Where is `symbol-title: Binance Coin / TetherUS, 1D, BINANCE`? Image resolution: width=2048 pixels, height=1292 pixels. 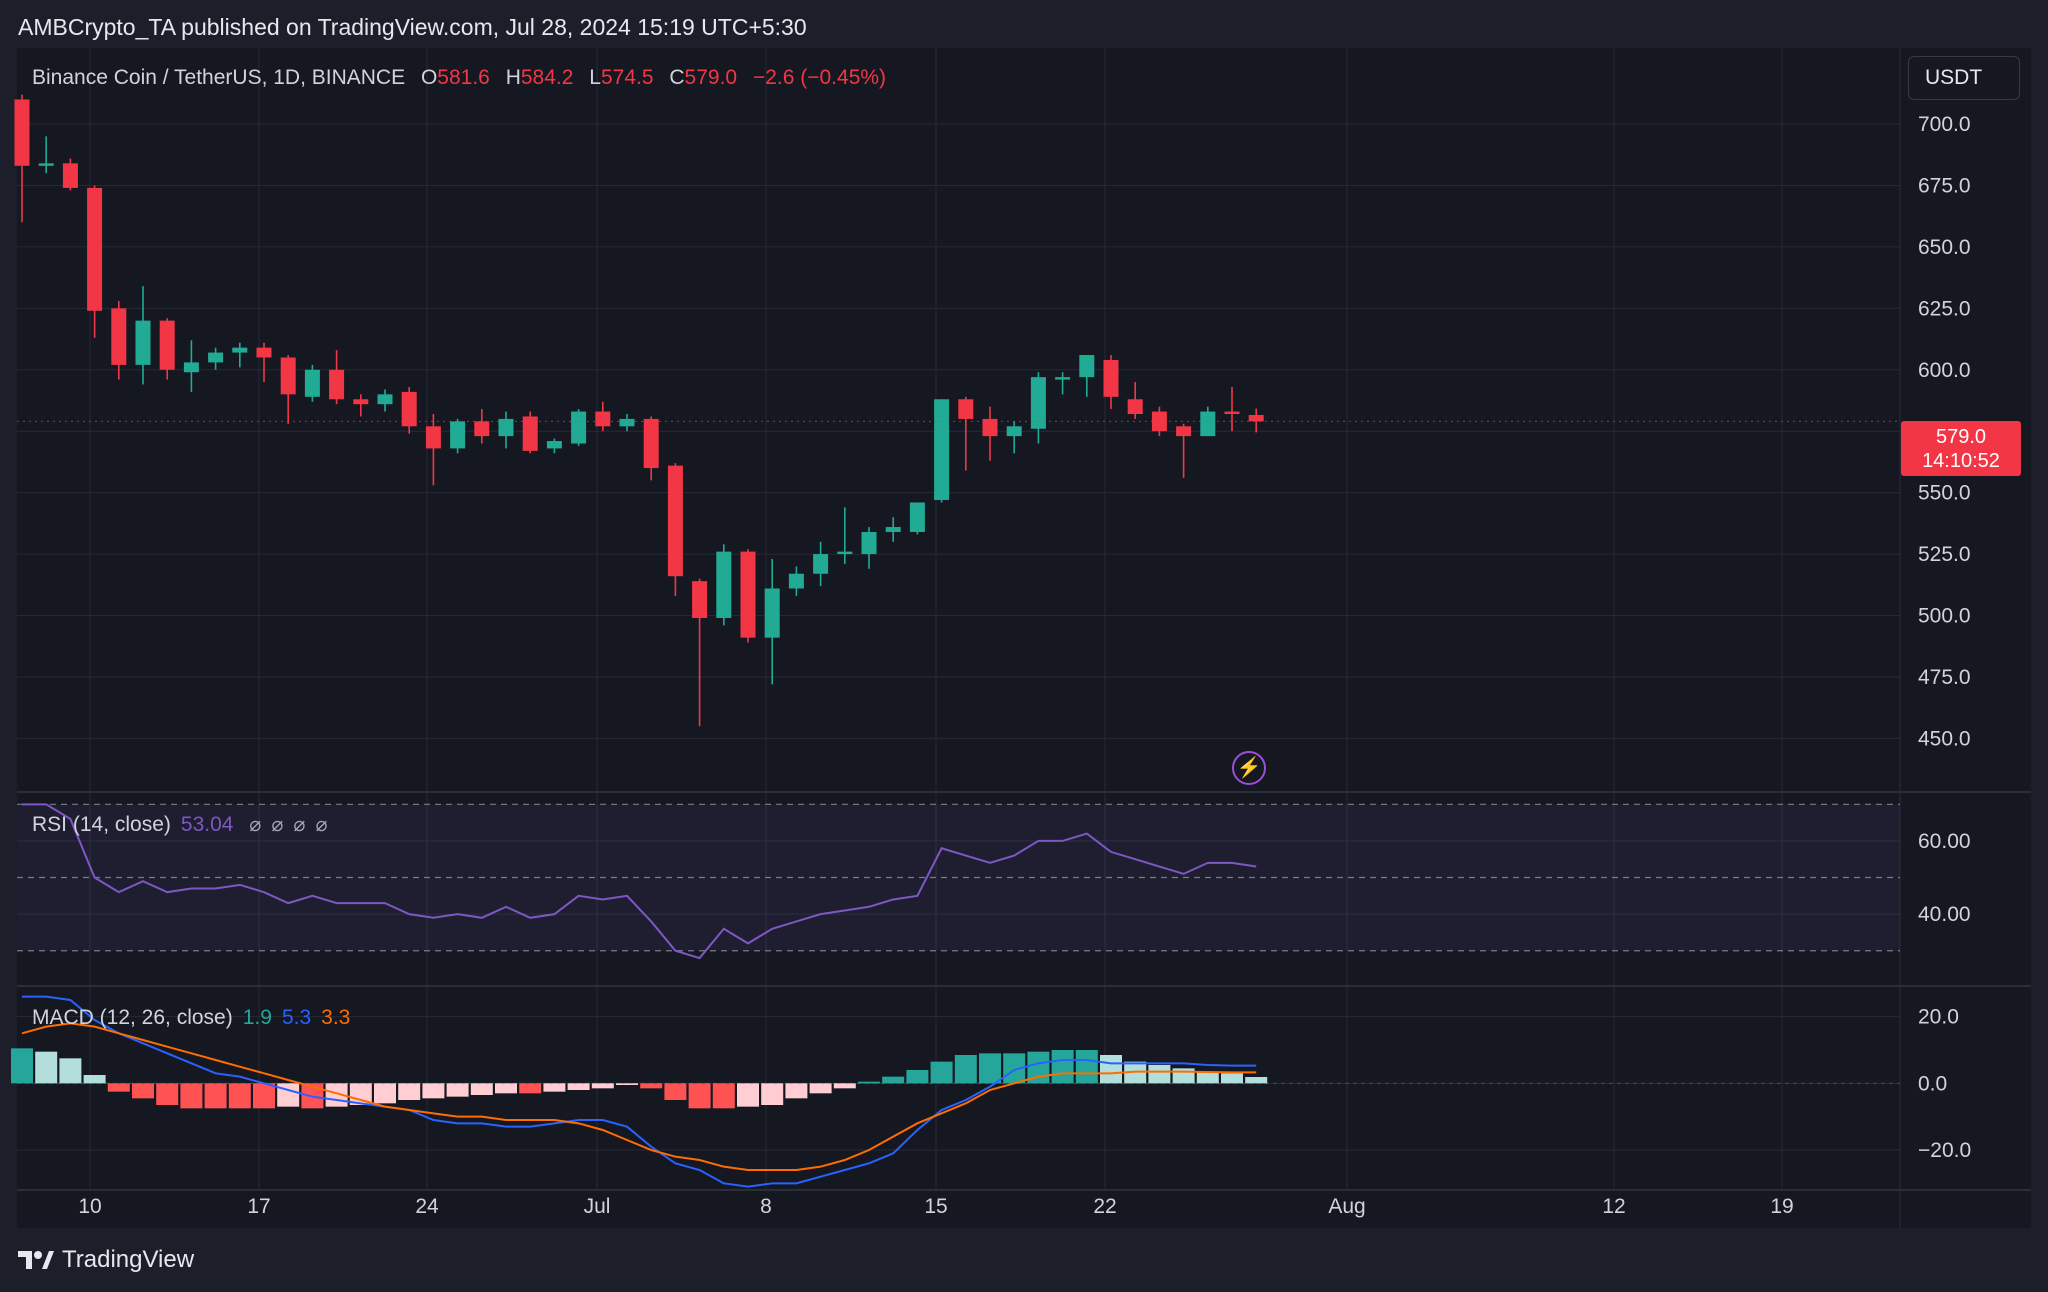 symbol-title: Binance Coin / TetherUS, 1D, BINANCE is located at coordinates (219, 77).